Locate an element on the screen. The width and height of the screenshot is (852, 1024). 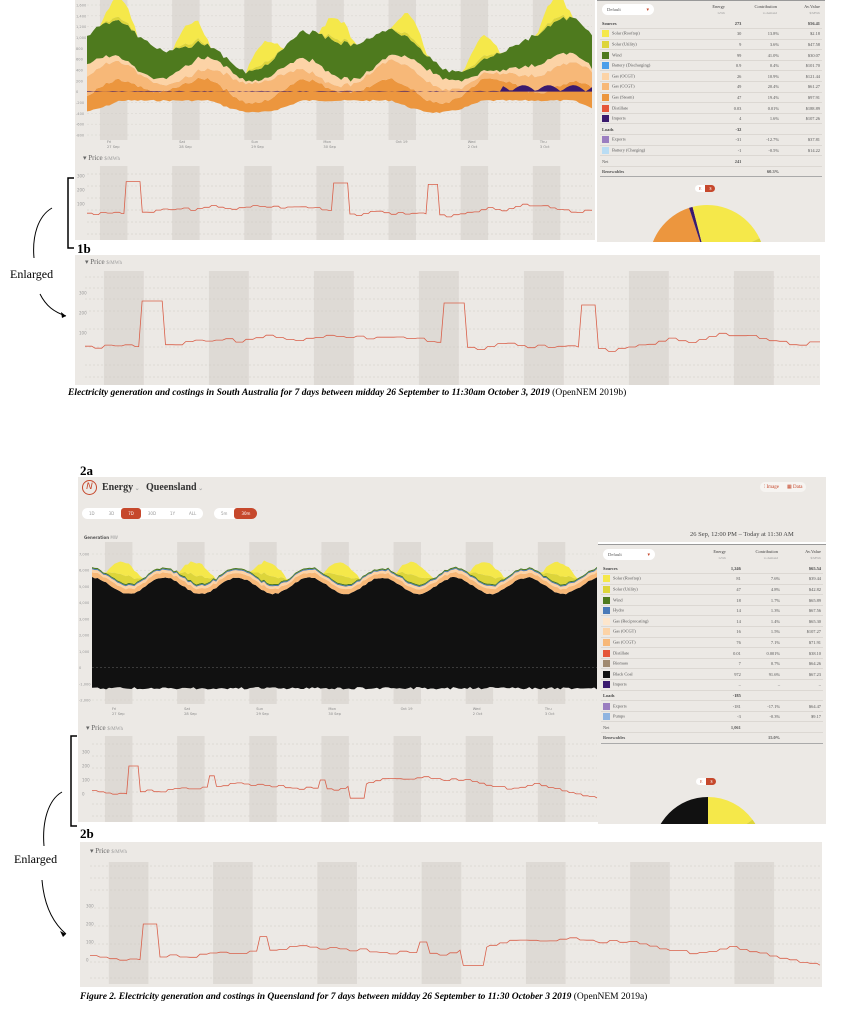
source-row: Gas (OCGT) 16 1.5% $107.27 is located at coordinates (712, 632).